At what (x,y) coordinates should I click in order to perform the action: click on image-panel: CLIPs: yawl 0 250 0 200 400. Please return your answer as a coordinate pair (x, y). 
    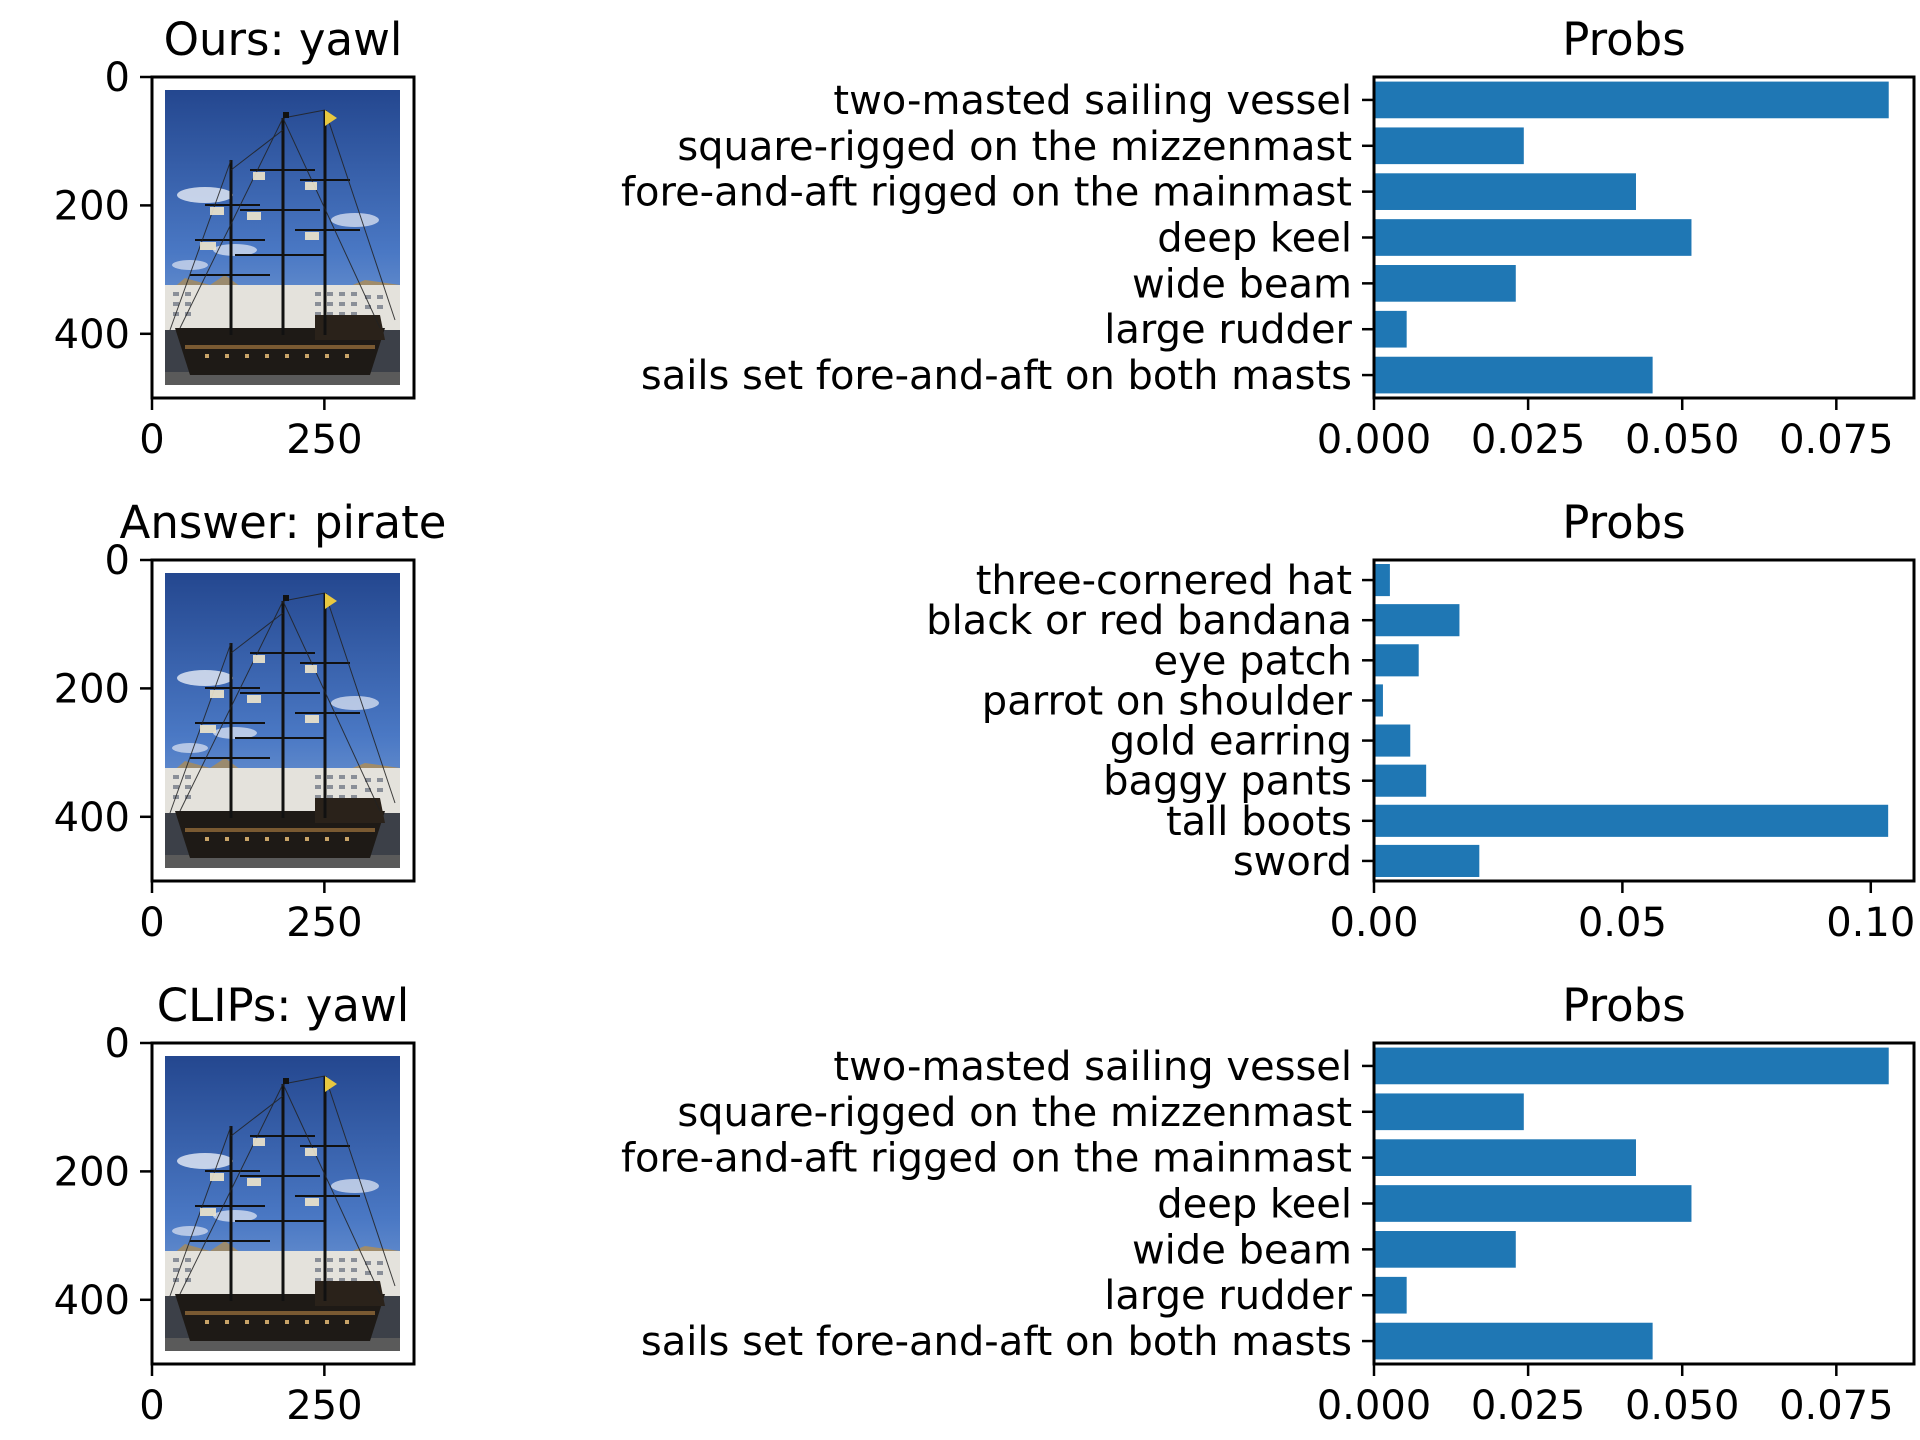
    Looking at the image, I should click on (235, 1204).